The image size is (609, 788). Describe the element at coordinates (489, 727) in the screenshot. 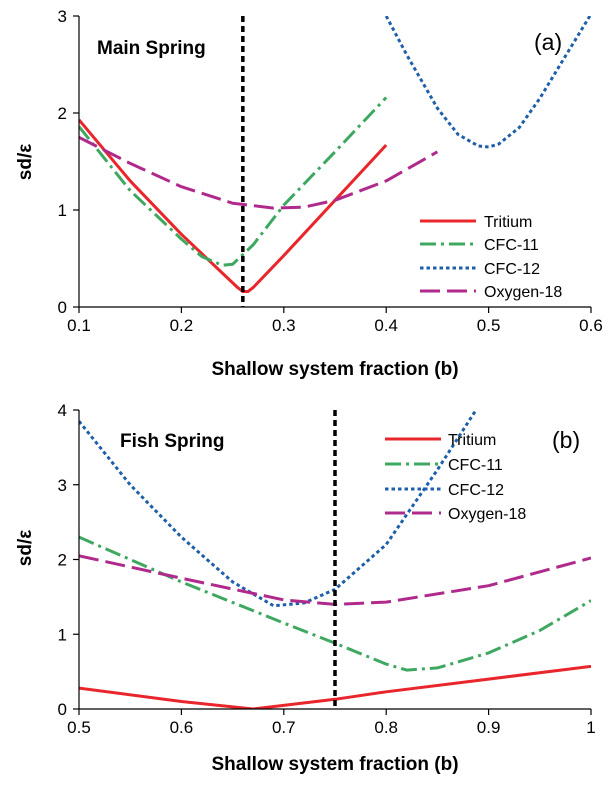

I see `x-tick-label: 0.9` at that location.